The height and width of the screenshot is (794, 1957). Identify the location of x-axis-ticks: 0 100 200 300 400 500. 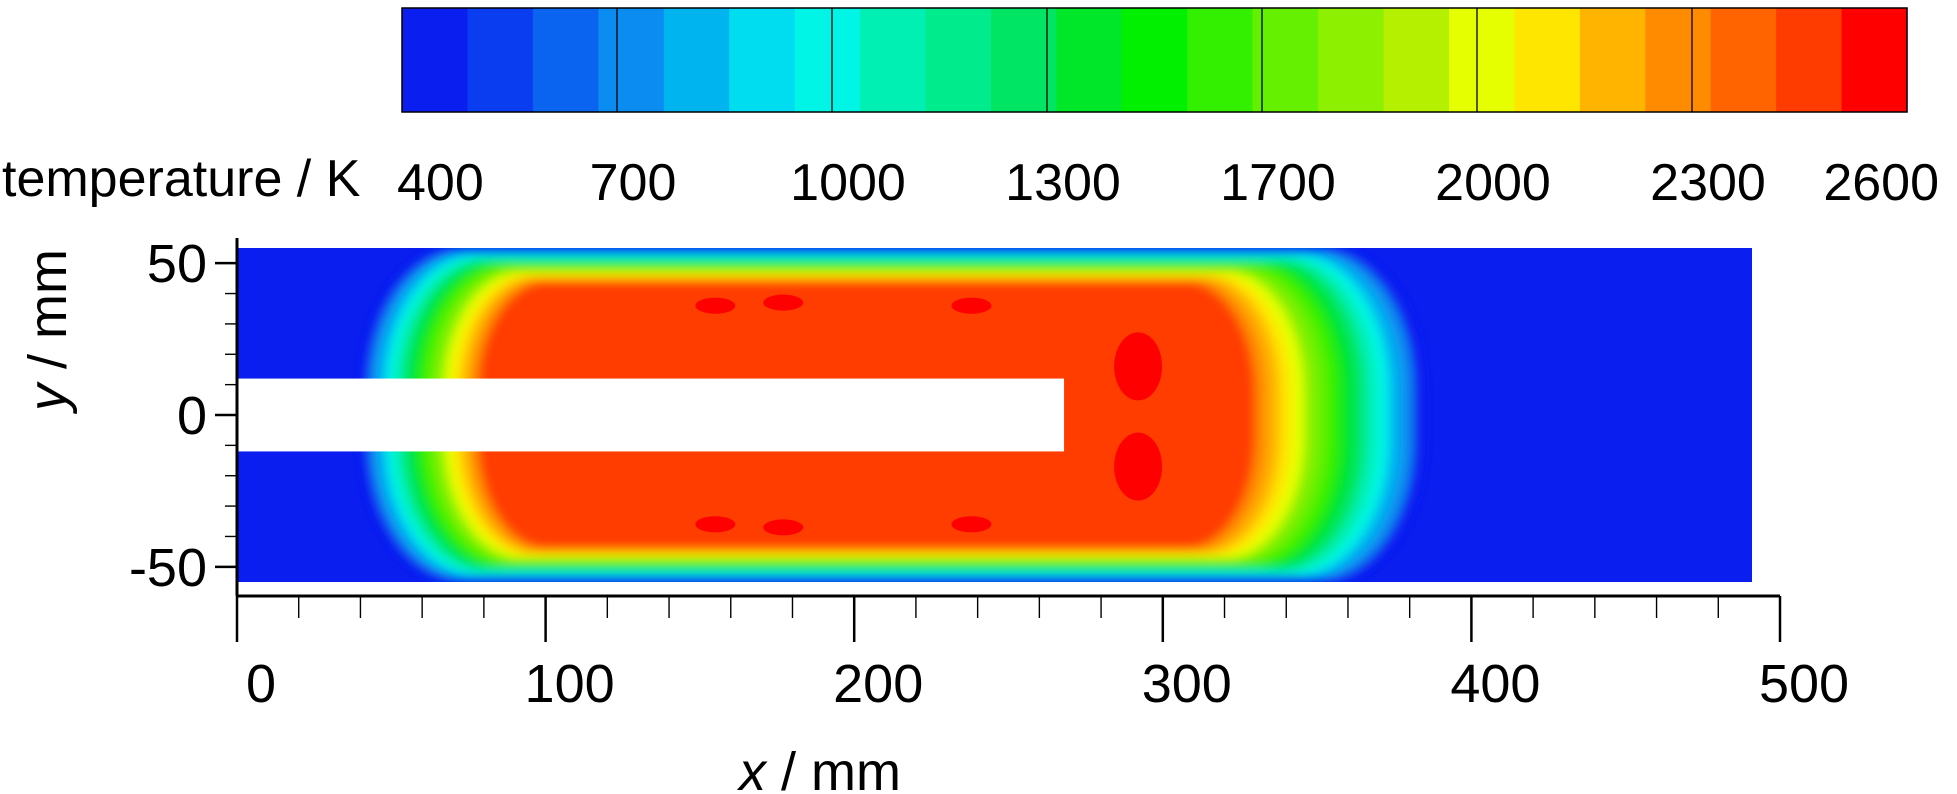
(1042, 655).